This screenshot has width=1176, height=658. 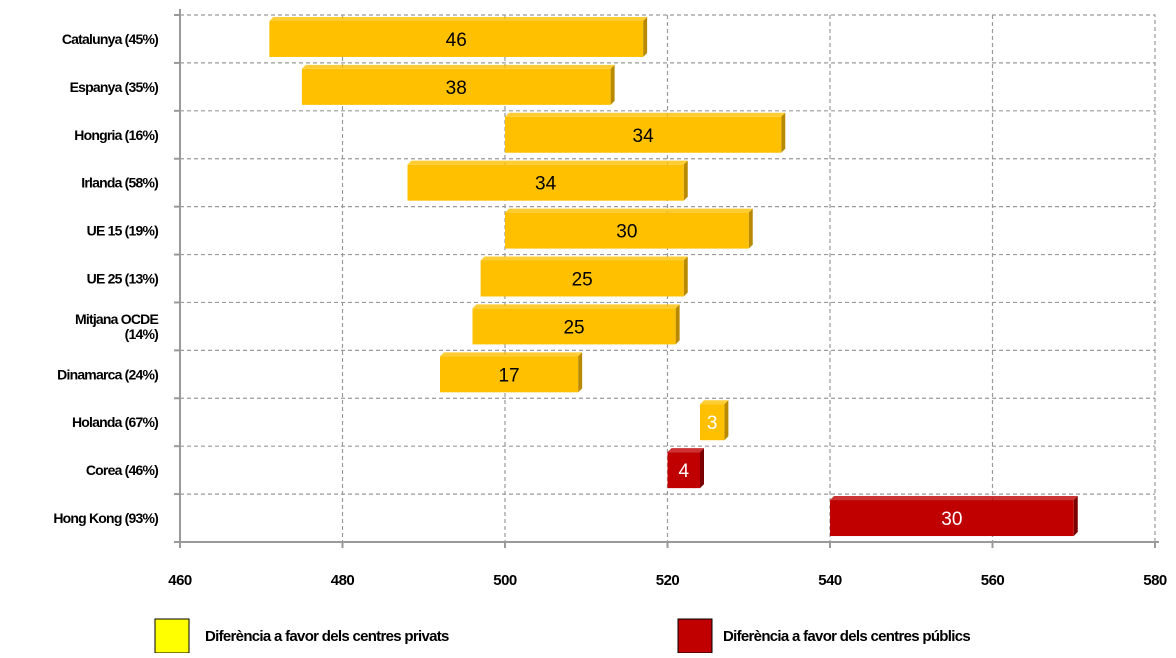 I want to click on category-label: Catalunya (45%), so click(x=110, y=39).